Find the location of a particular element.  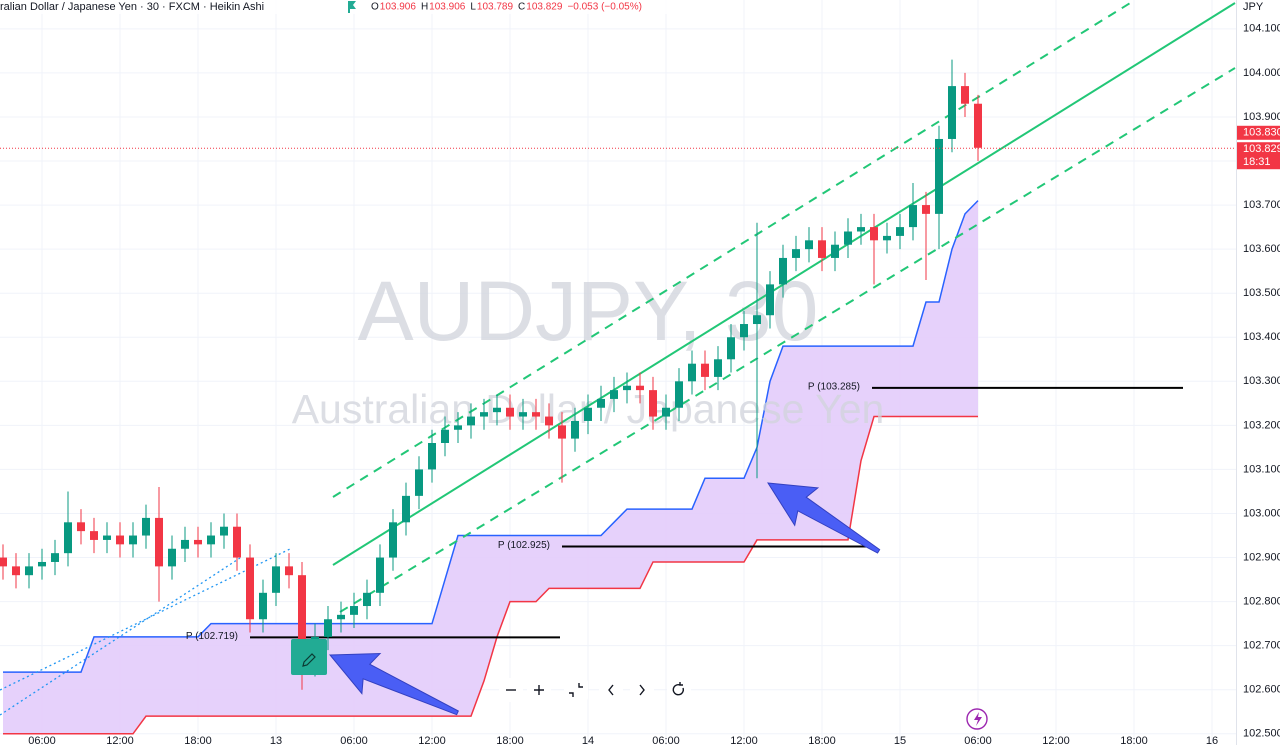

scroll-left-button is located at coordinates (611, 690).